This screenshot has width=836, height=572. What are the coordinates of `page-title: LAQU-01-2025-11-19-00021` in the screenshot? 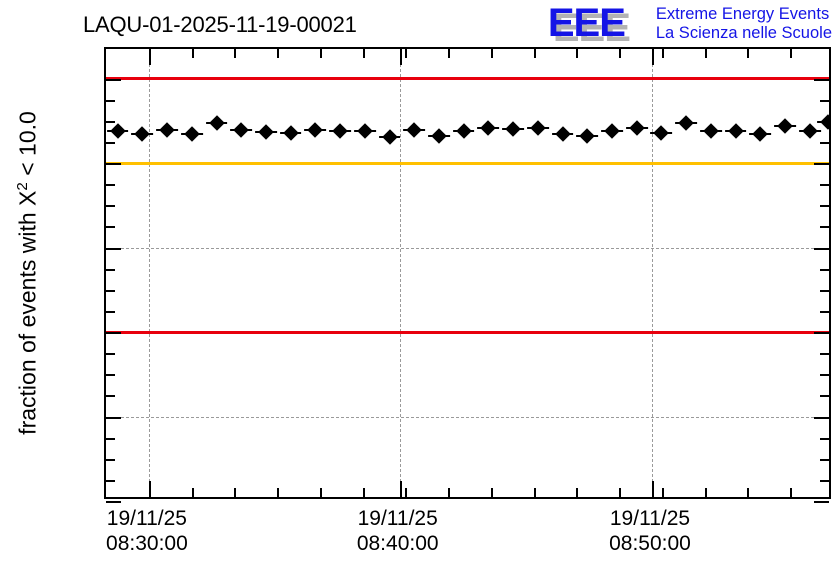 It's located at (220, 24).